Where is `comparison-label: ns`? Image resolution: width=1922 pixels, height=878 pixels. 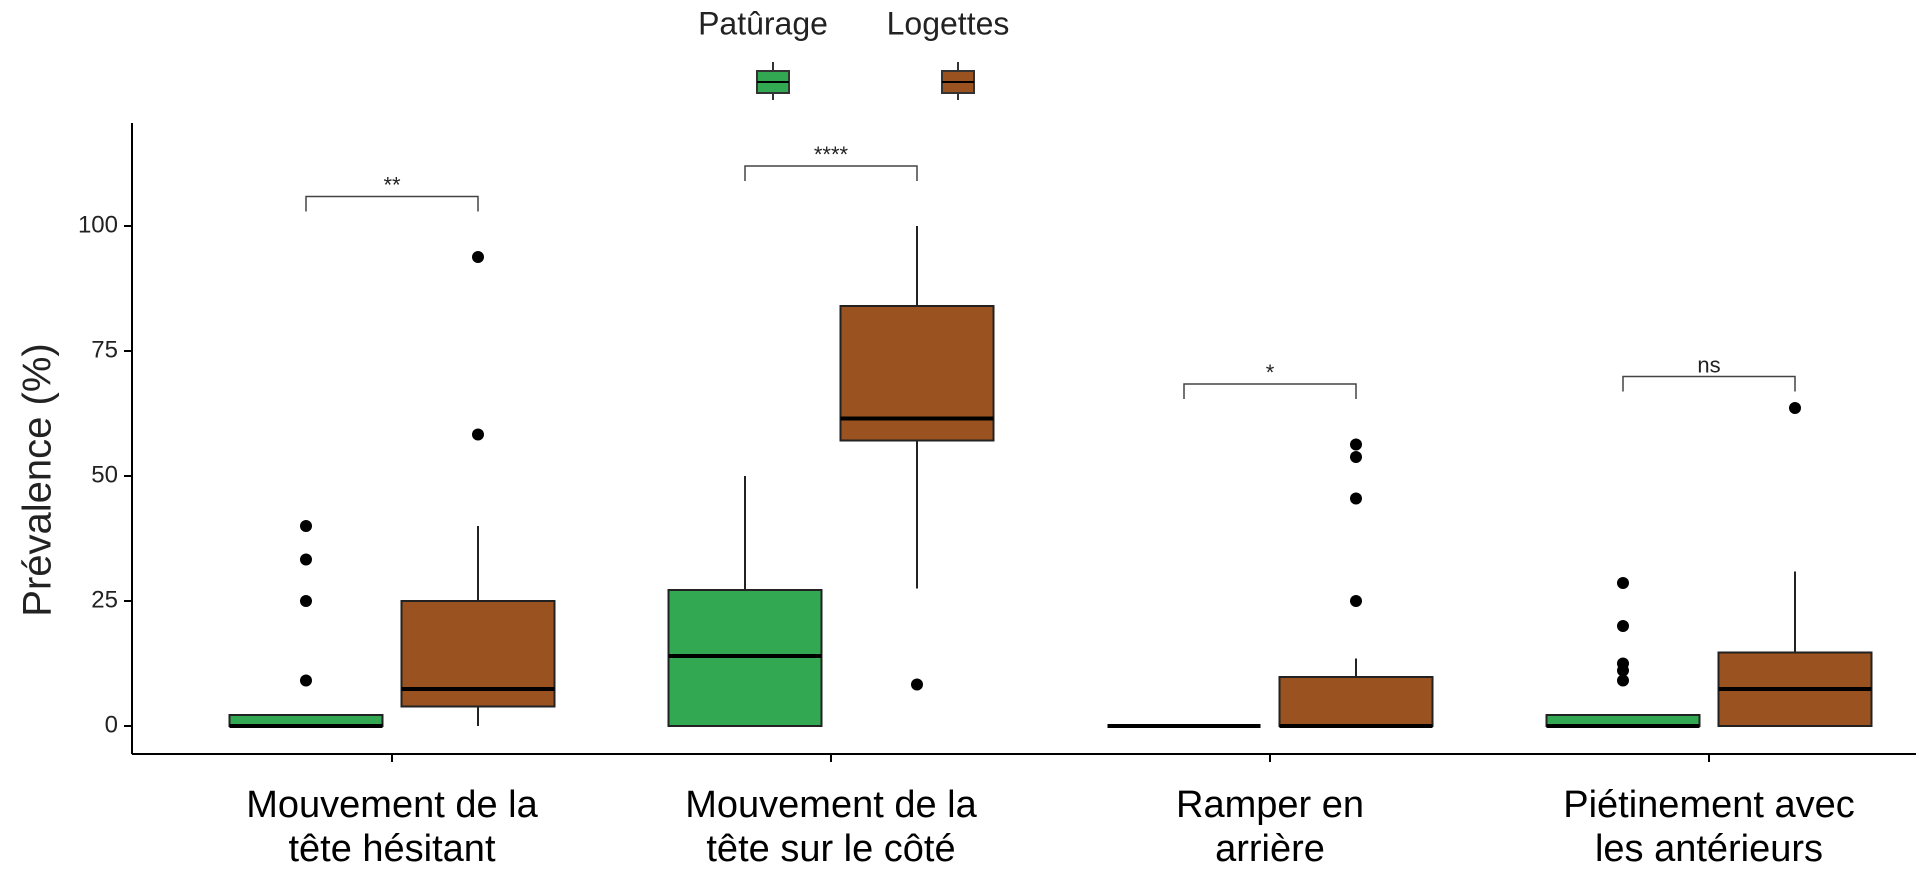 comparison-label: ns is located at coordinates (1708, 364).